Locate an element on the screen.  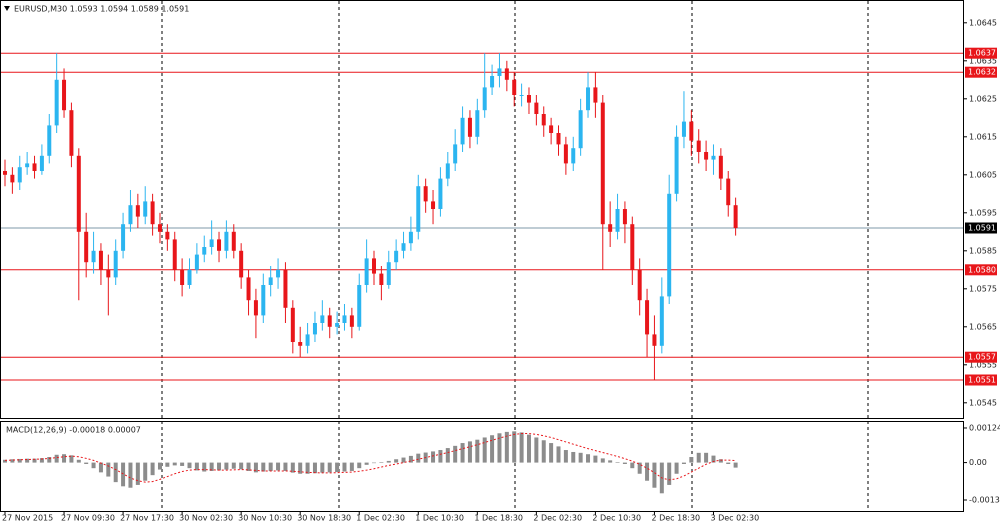
menu-arrow is located at coordinates (7, 8).